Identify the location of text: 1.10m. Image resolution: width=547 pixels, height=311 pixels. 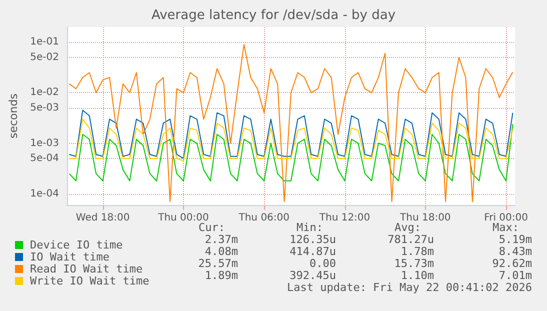
(417, 275).